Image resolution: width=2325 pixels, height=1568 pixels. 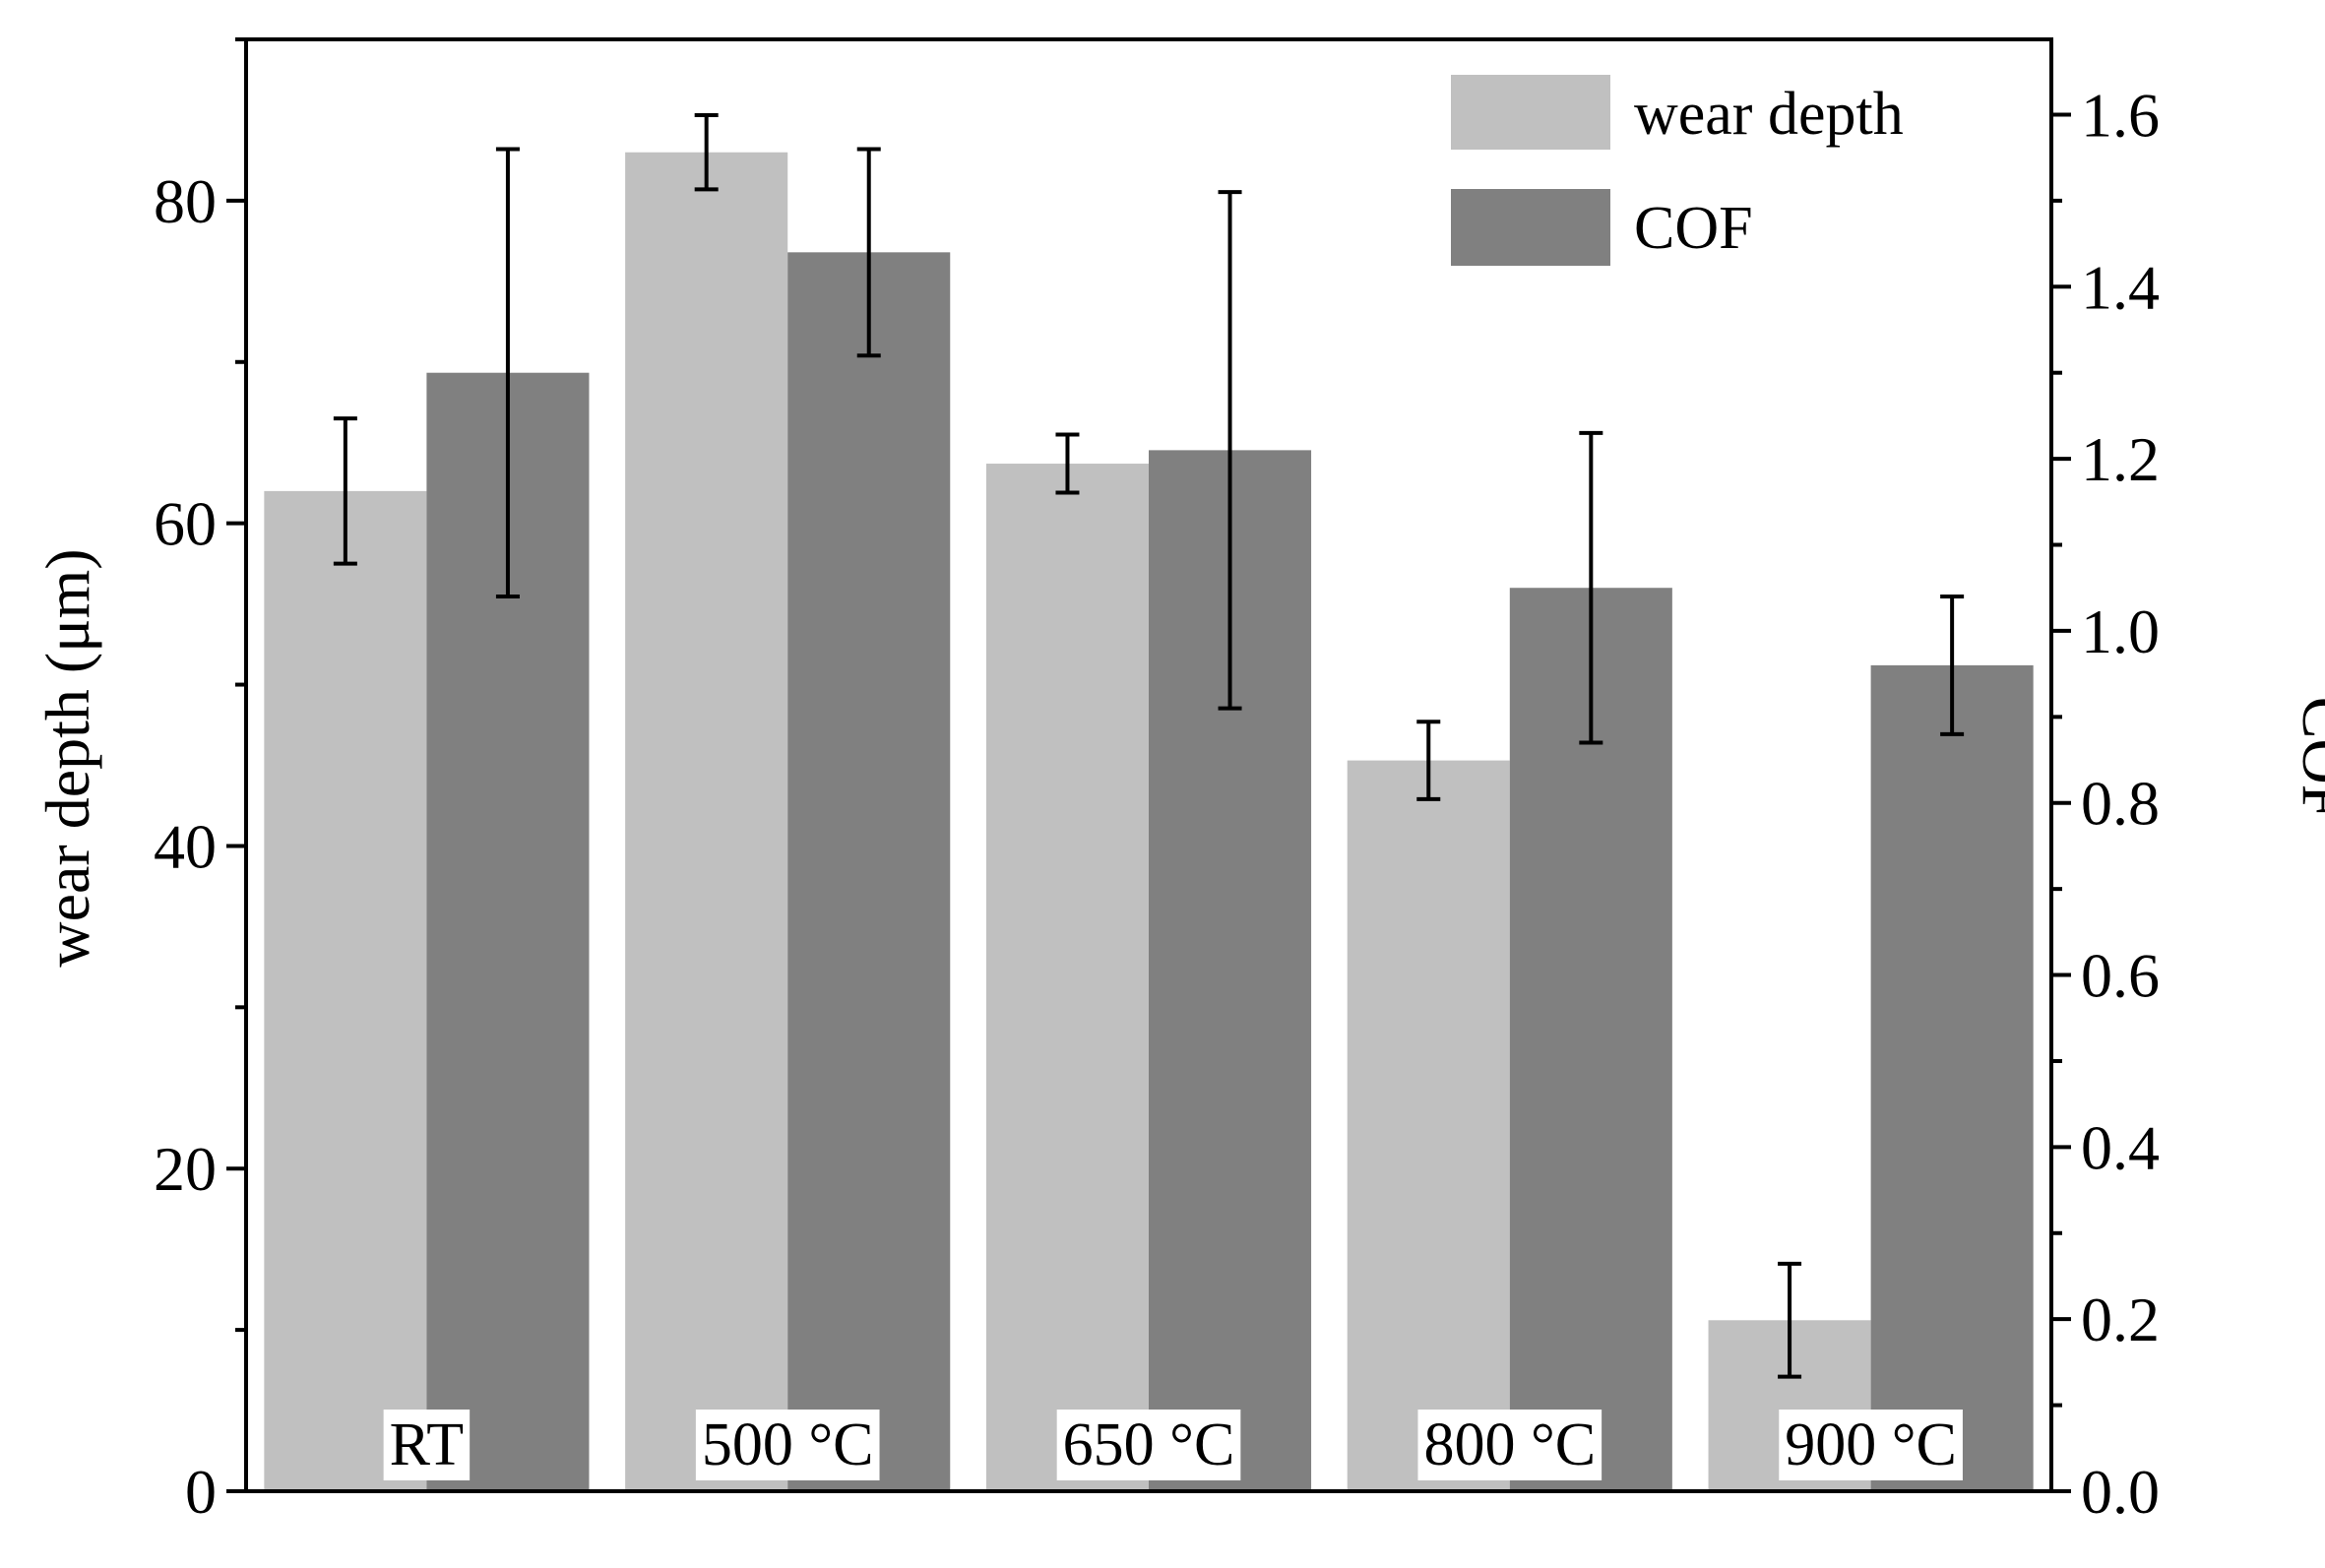 I want to click on category-label-500-c: 500 °C, so click(x=787, y=1445).